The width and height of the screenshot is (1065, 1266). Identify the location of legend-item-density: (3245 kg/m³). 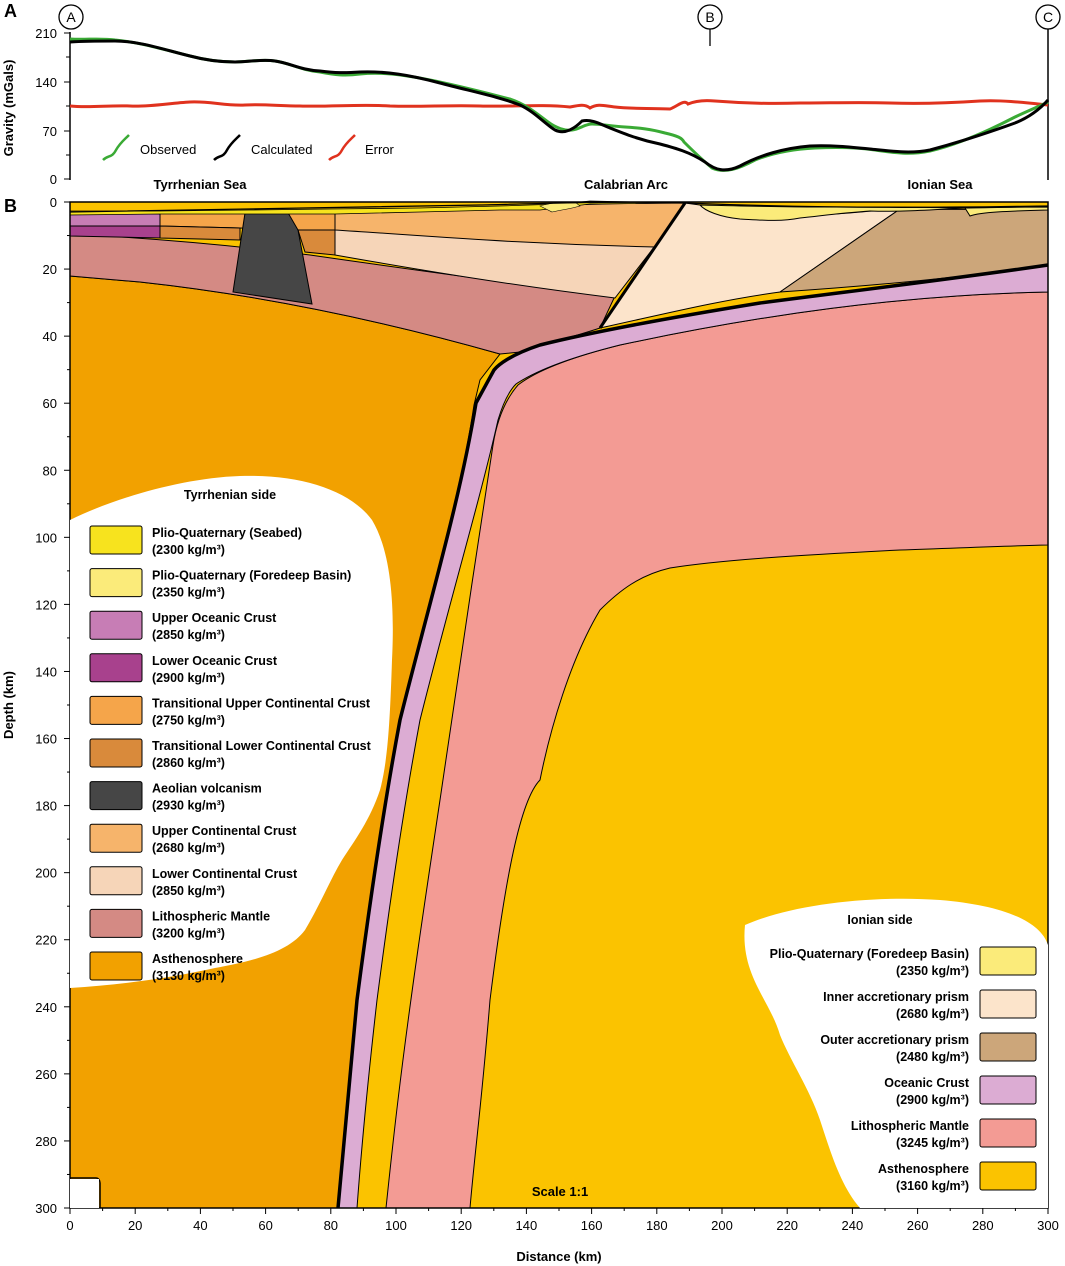
(932, 1143).